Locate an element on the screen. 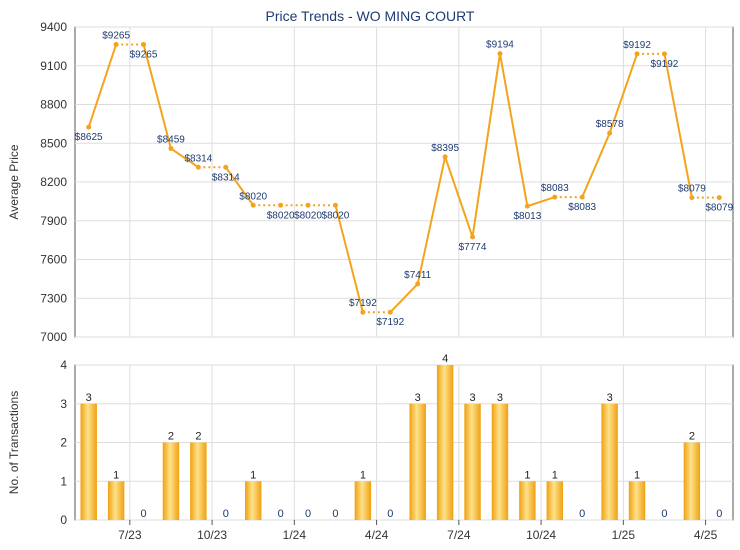 The image size is (740, 550). price-data-label: $8013 is located at coordinates (527, 216).